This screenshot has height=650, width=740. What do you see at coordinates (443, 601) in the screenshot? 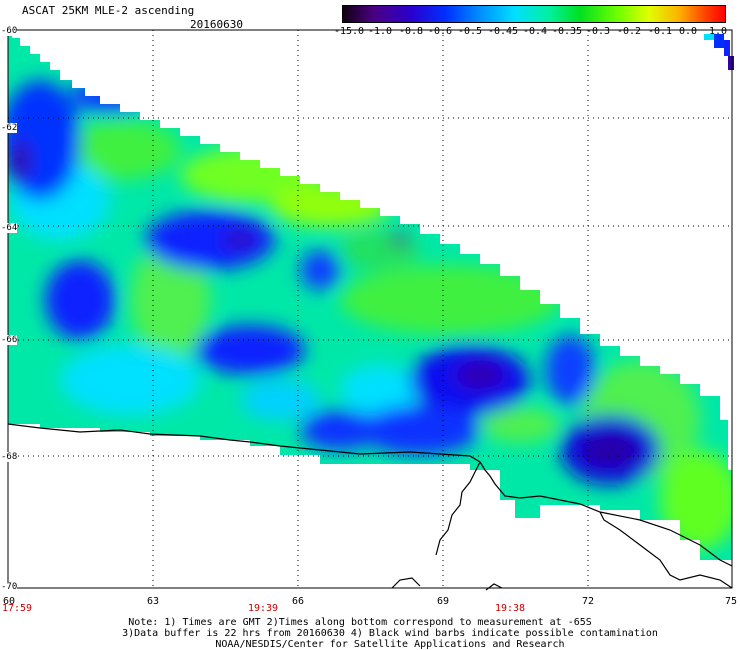
I see `lon-label: 69` at bounding box center [443, 601].